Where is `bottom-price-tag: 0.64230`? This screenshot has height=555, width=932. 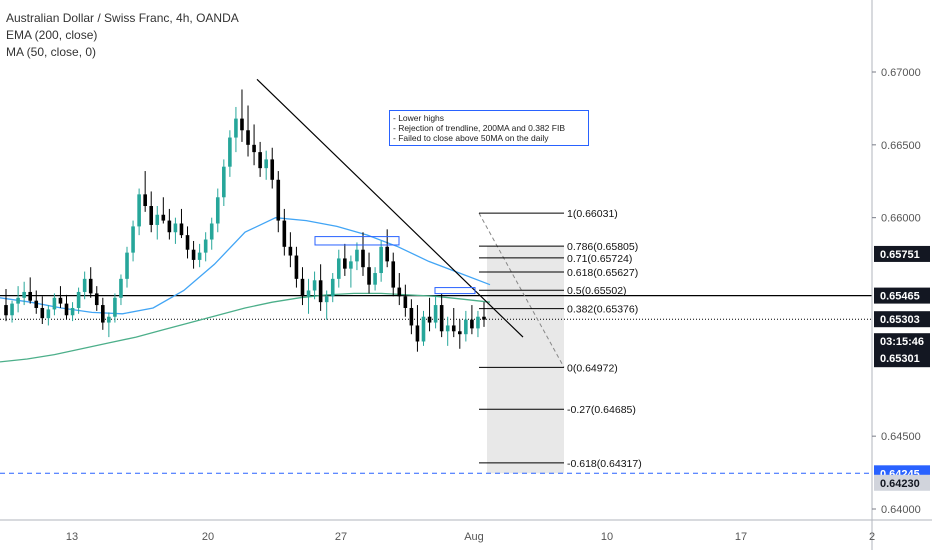
bottom-price-tag: 0.64230 is located at coordinates (900, 484).